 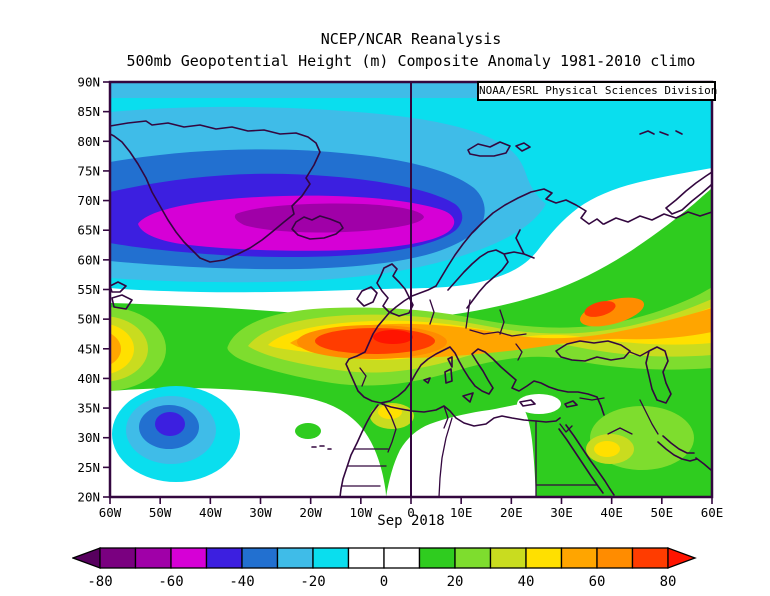 I want to click on lon-tick-label: 10E, so click(x=461, y=512).